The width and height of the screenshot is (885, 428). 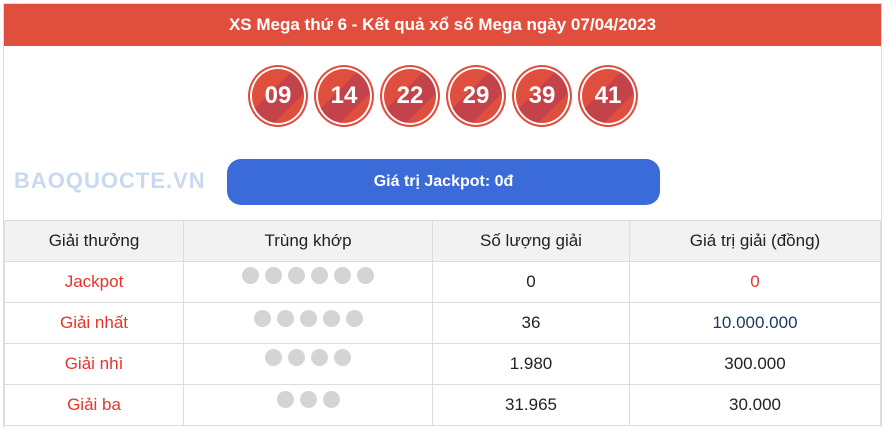 What do you see at coordinates (755, 241) in the screenshot?
I see `header-value: Giá trị giải (đồng)` at bounding box center [755, 241].